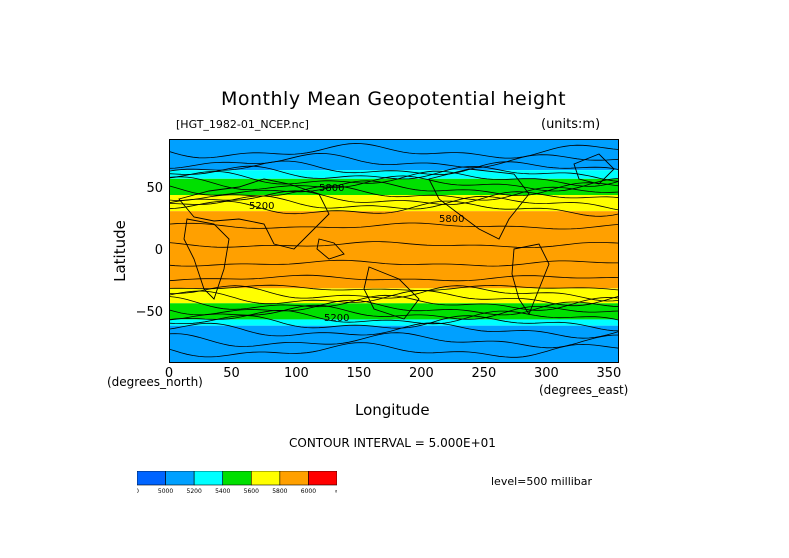  I want to click on y-unit-note: (degrees_north), so click(155, 382).